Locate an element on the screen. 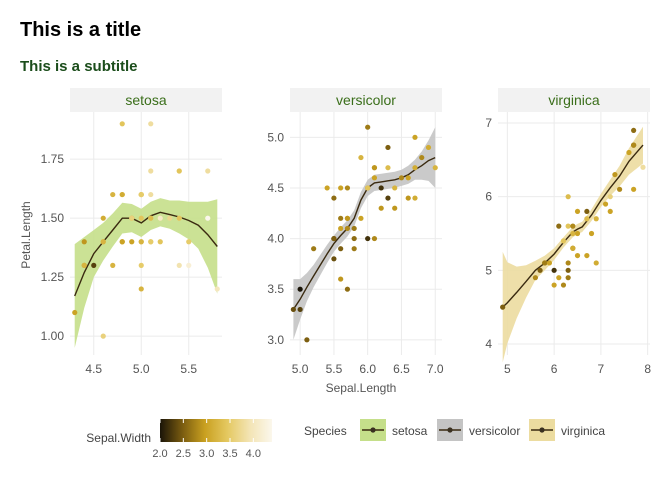 This screenshot has height=480, width=672. x-tick-label: 7 is located at coordinates (601, 369).